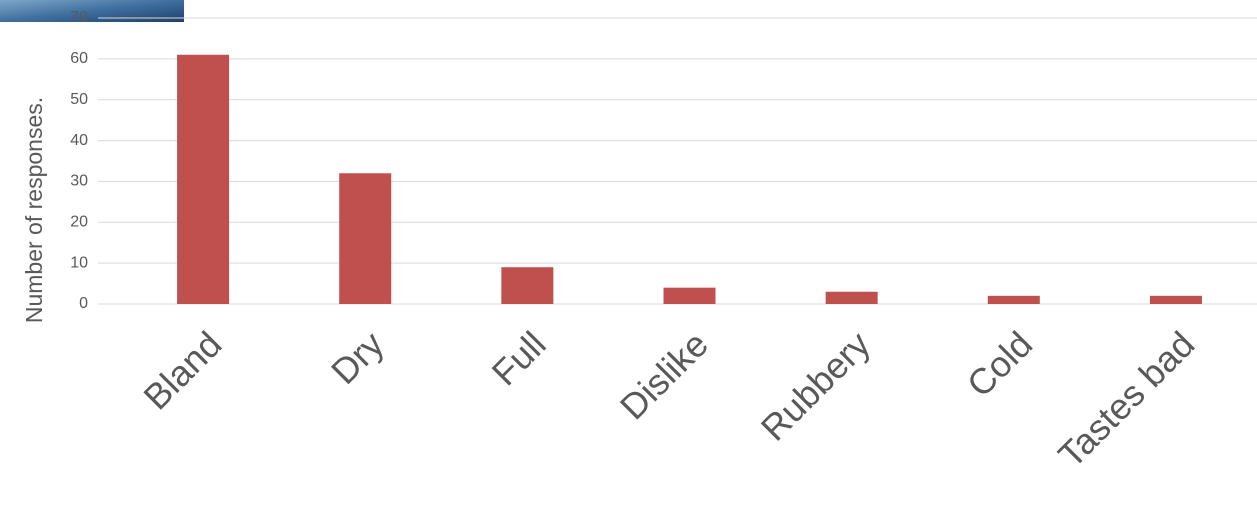 The height and width of the screenshot is (508, 1257). I want to click on y-axis-title: Number of responses., so click(34, 210).